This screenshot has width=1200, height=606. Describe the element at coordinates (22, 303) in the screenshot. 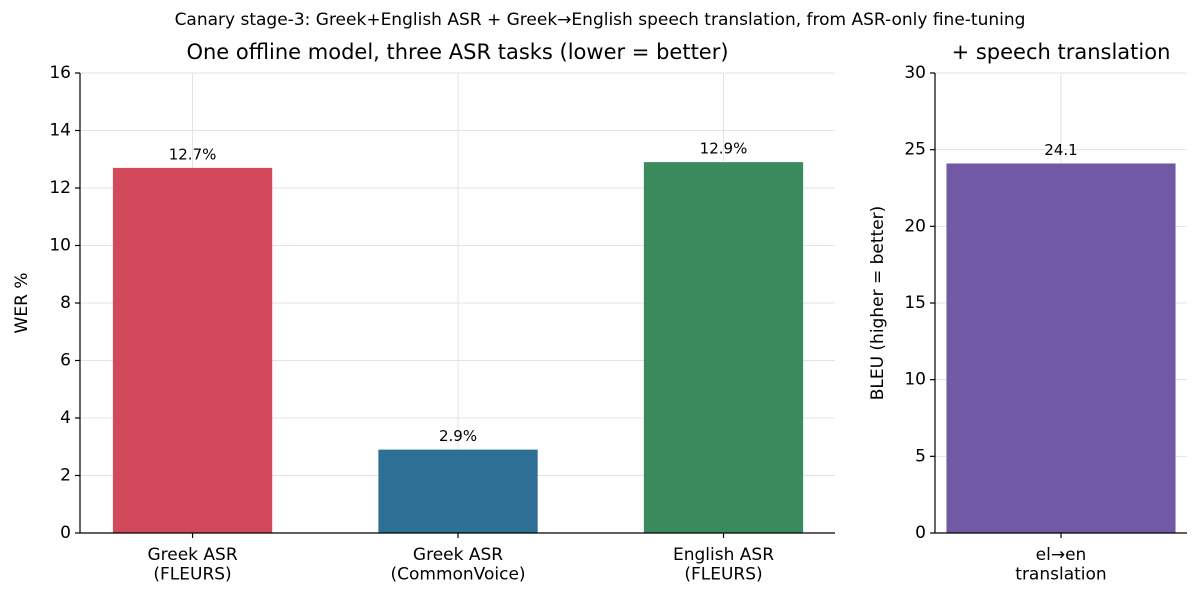

I see `y-axis-label: WER %` at that location.